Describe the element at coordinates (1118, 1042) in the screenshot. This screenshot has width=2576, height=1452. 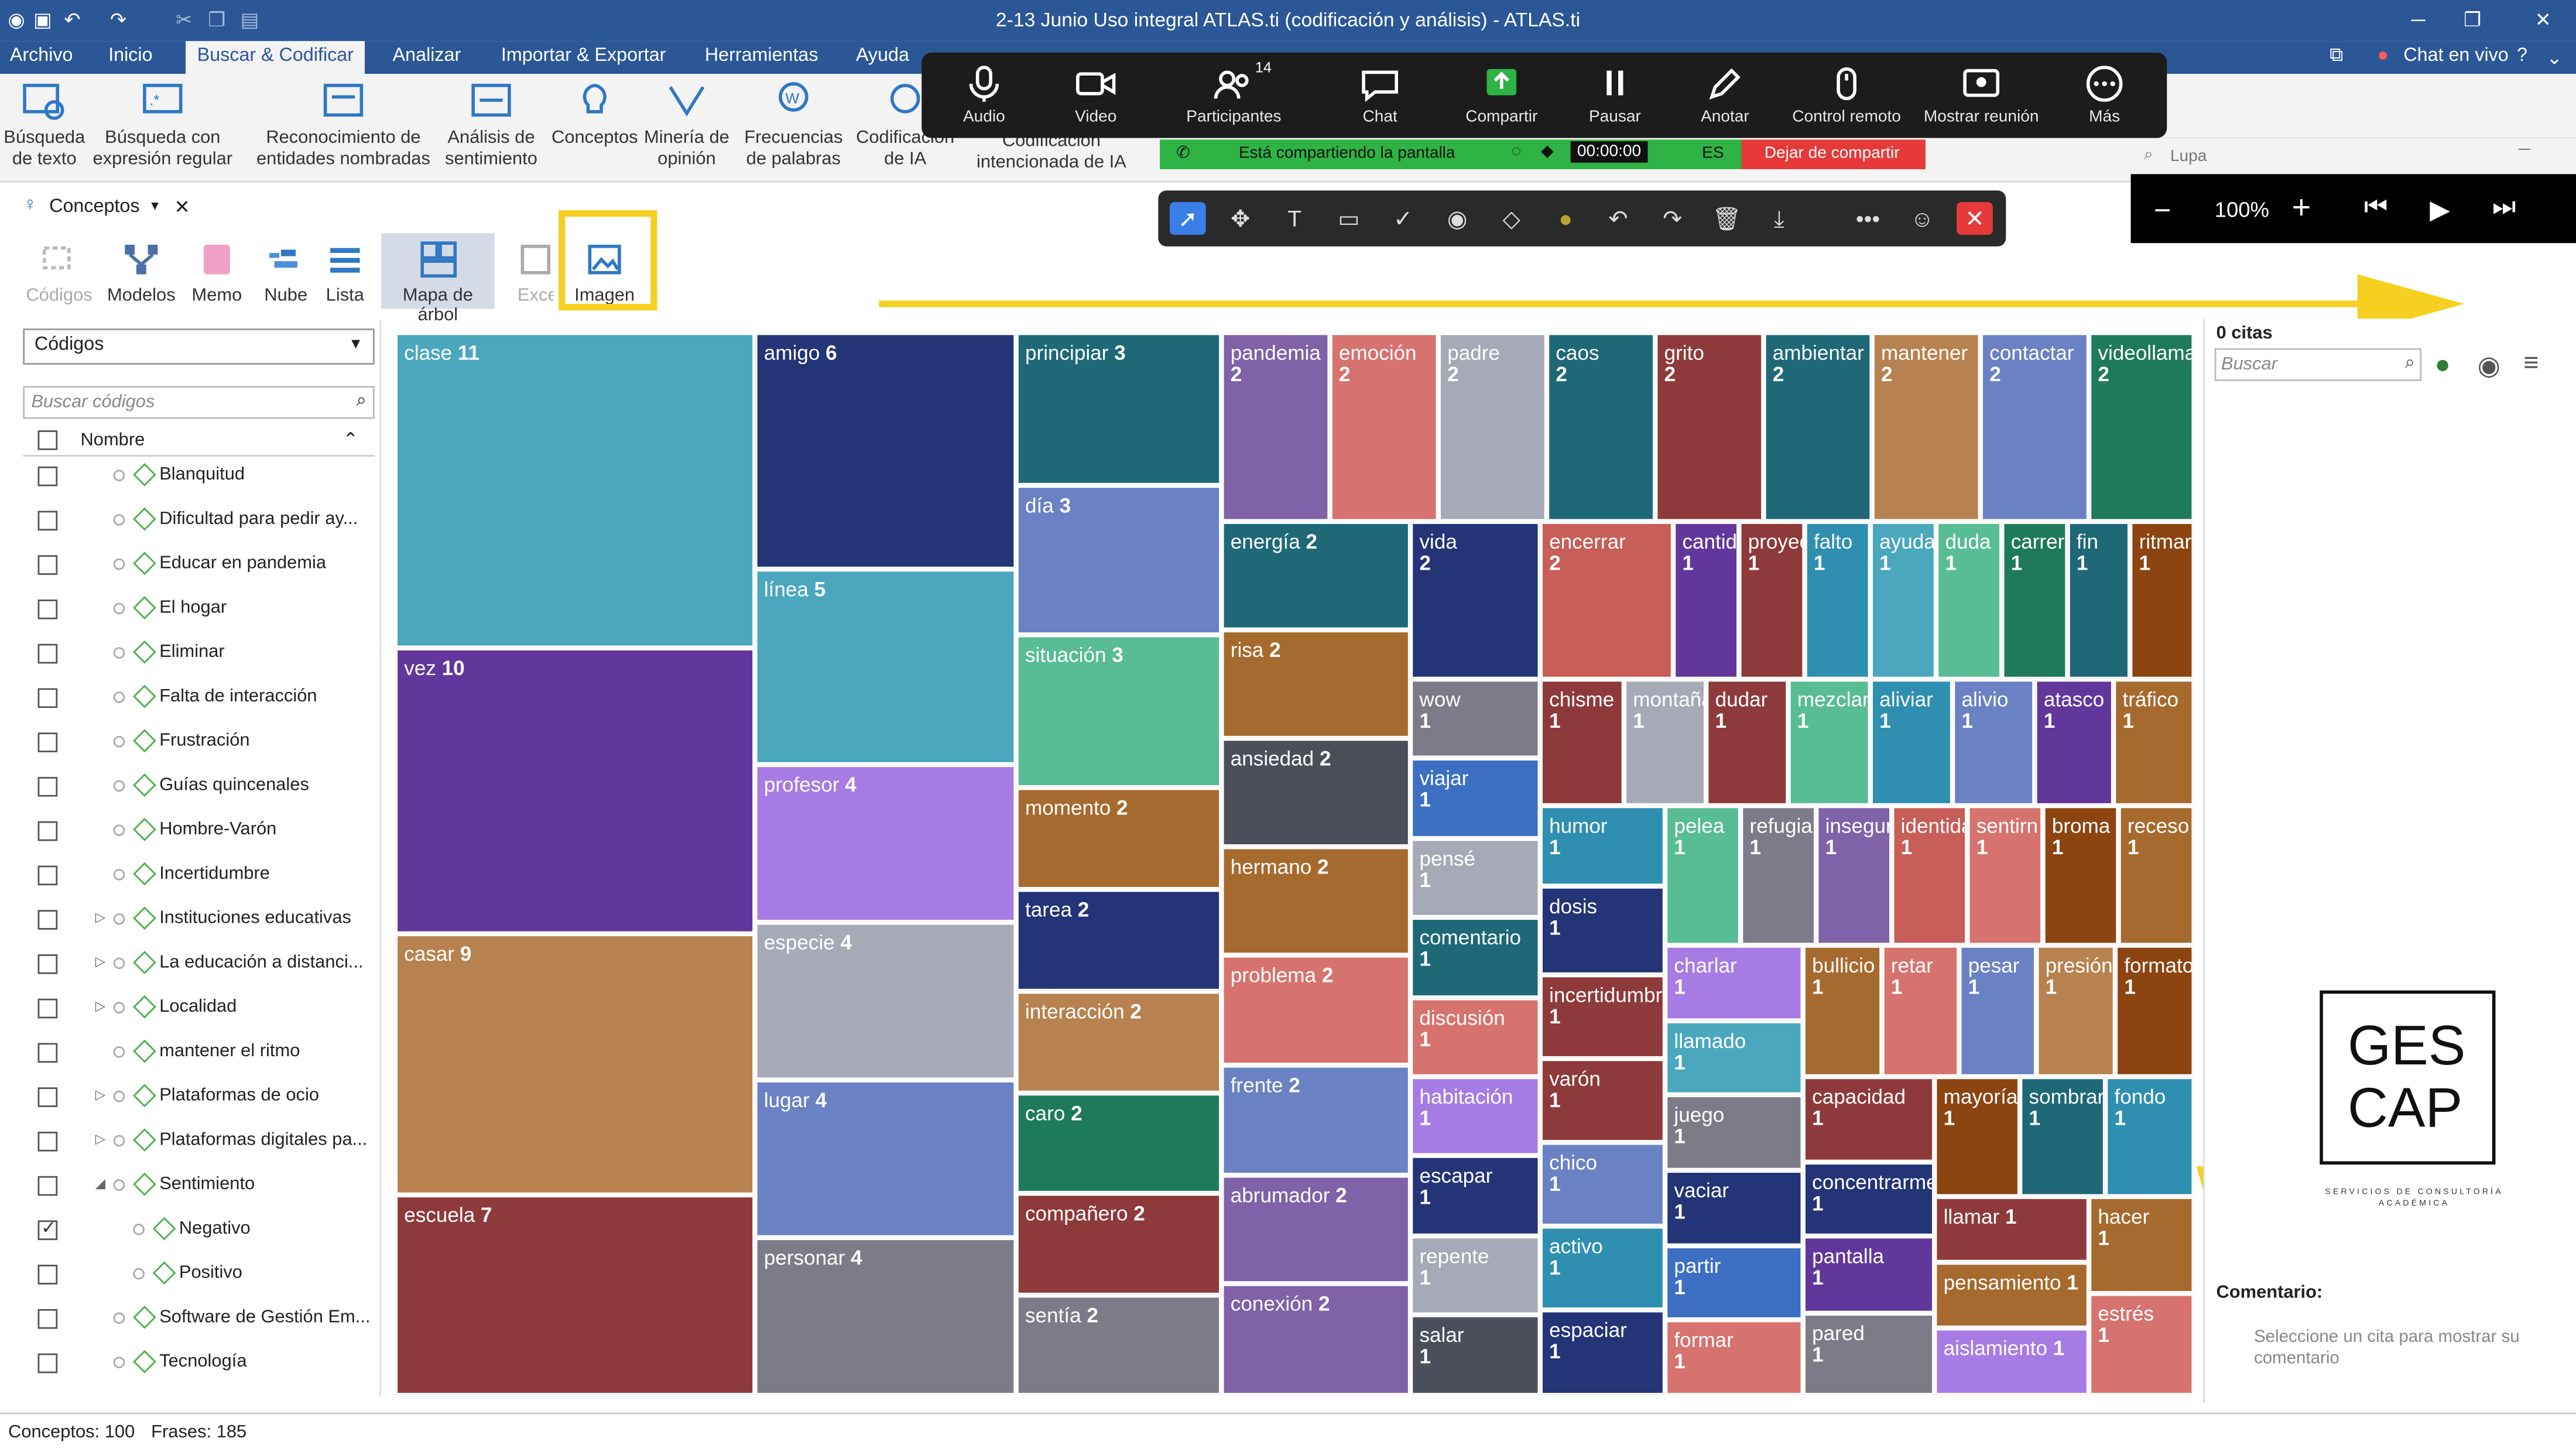
I see `treemap-tile: interacción 2` at that location.